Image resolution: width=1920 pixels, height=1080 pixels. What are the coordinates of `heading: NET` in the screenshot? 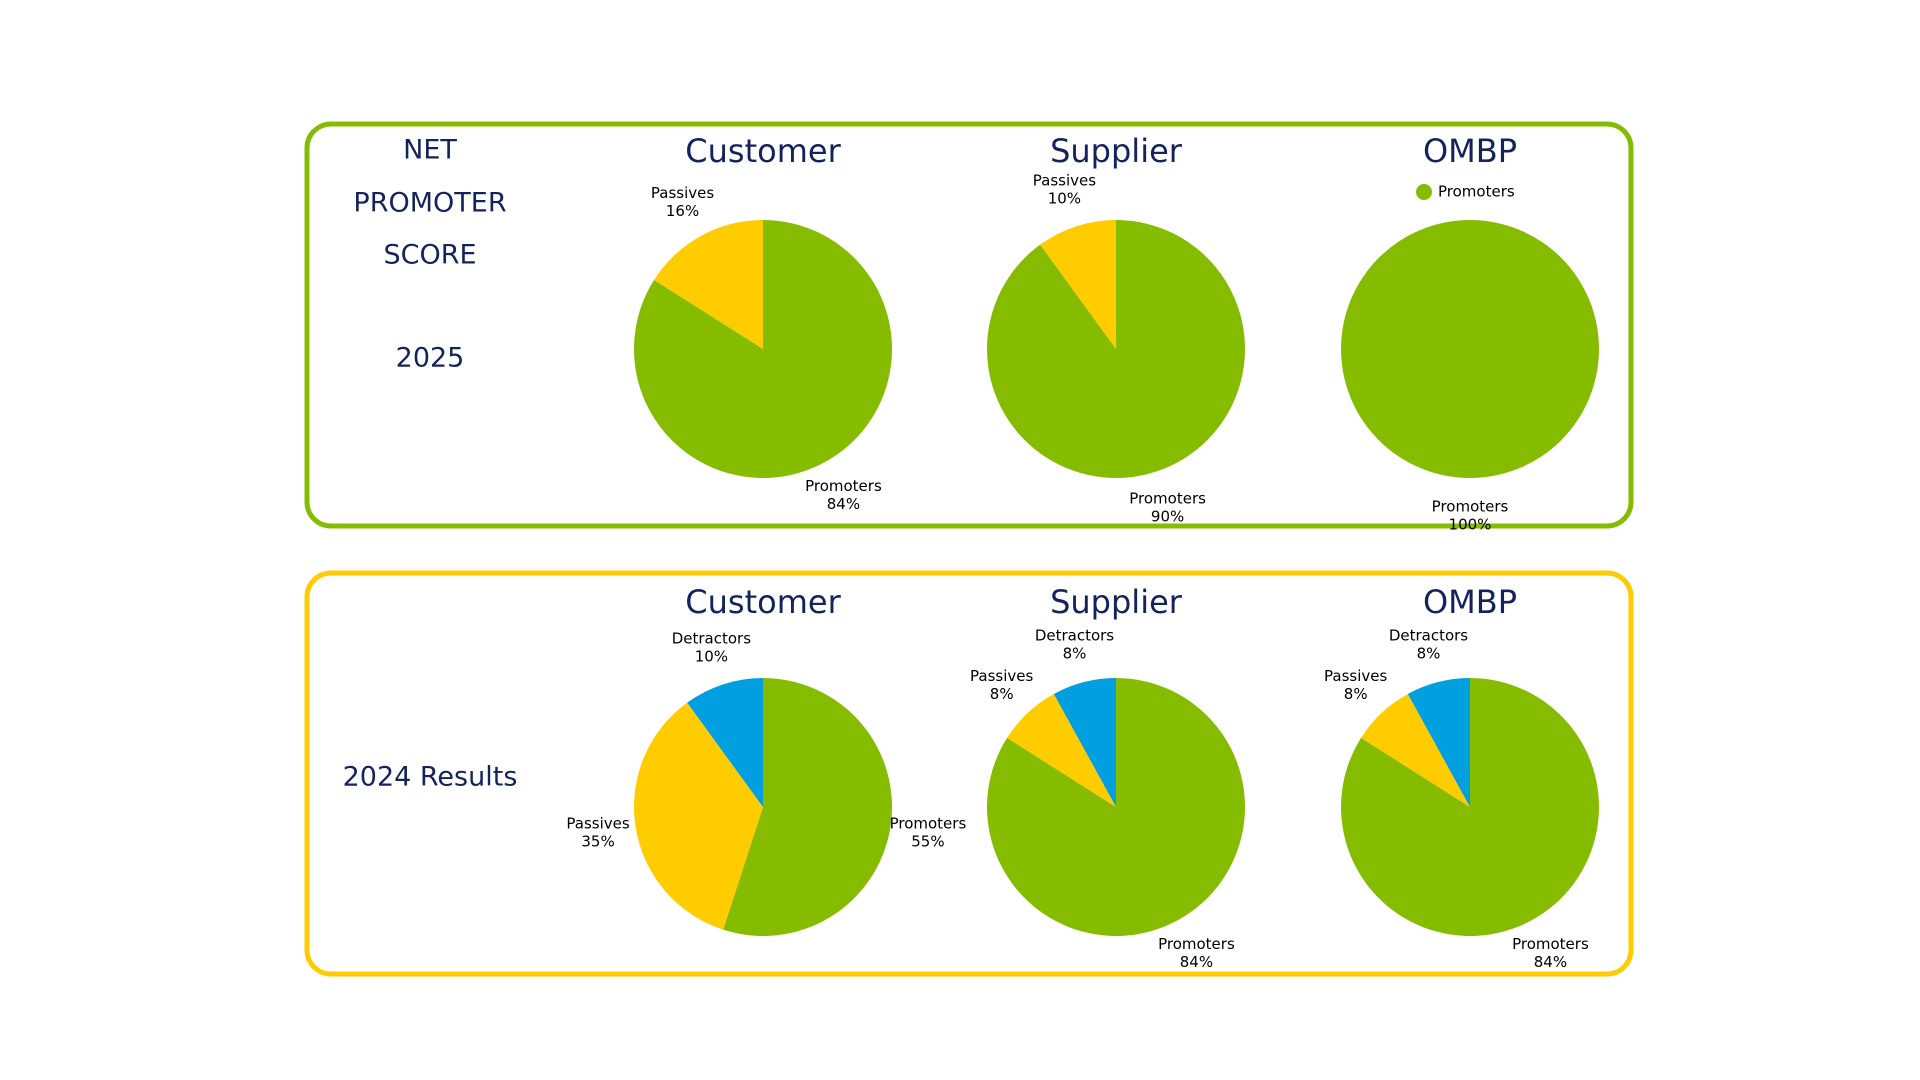 It's located at (430, 150).